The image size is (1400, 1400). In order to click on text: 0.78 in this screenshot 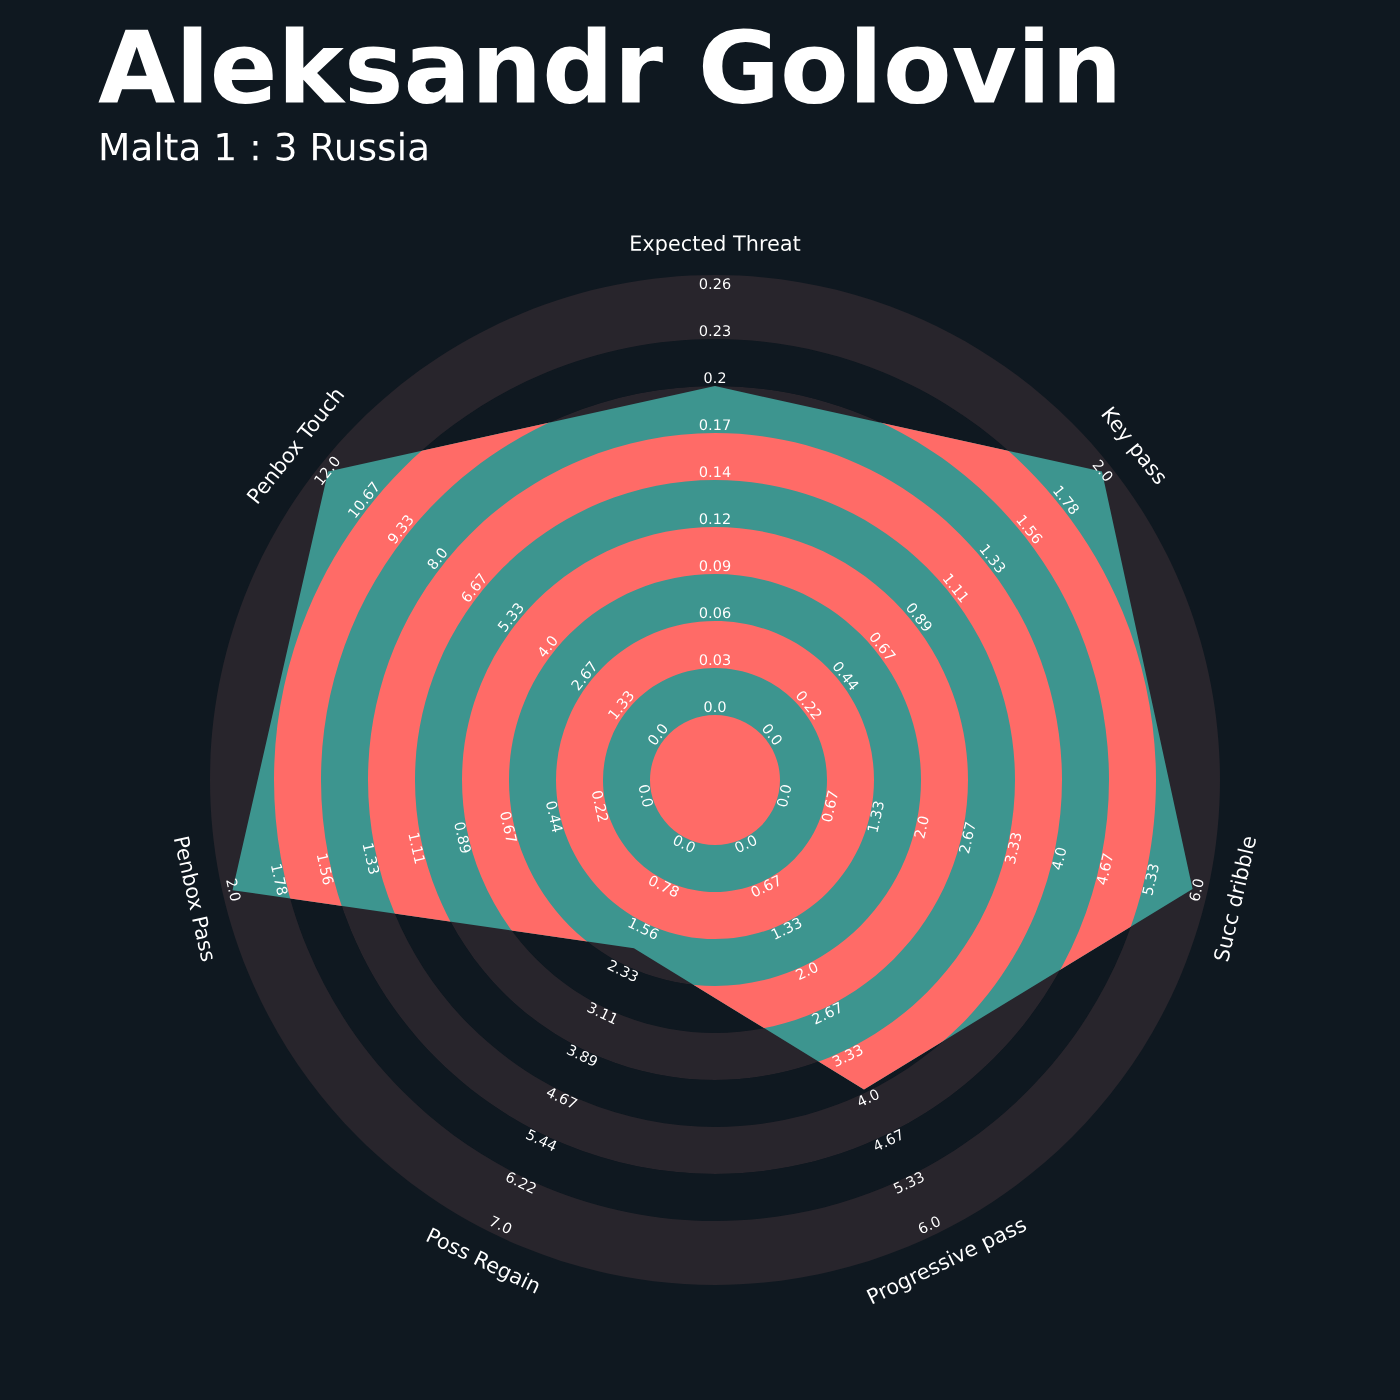, I will do `click(664, 886)`.